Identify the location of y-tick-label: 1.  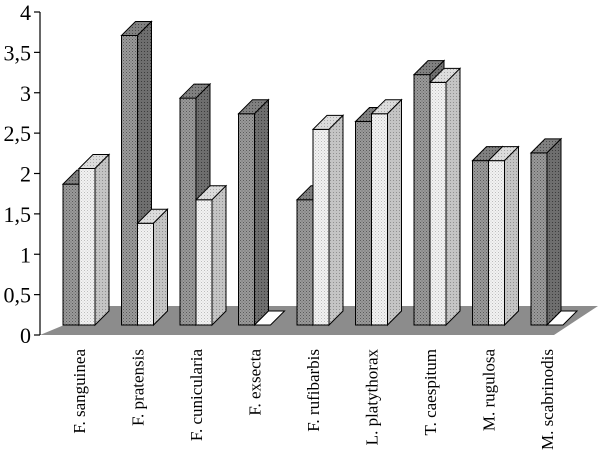
(25, 254).